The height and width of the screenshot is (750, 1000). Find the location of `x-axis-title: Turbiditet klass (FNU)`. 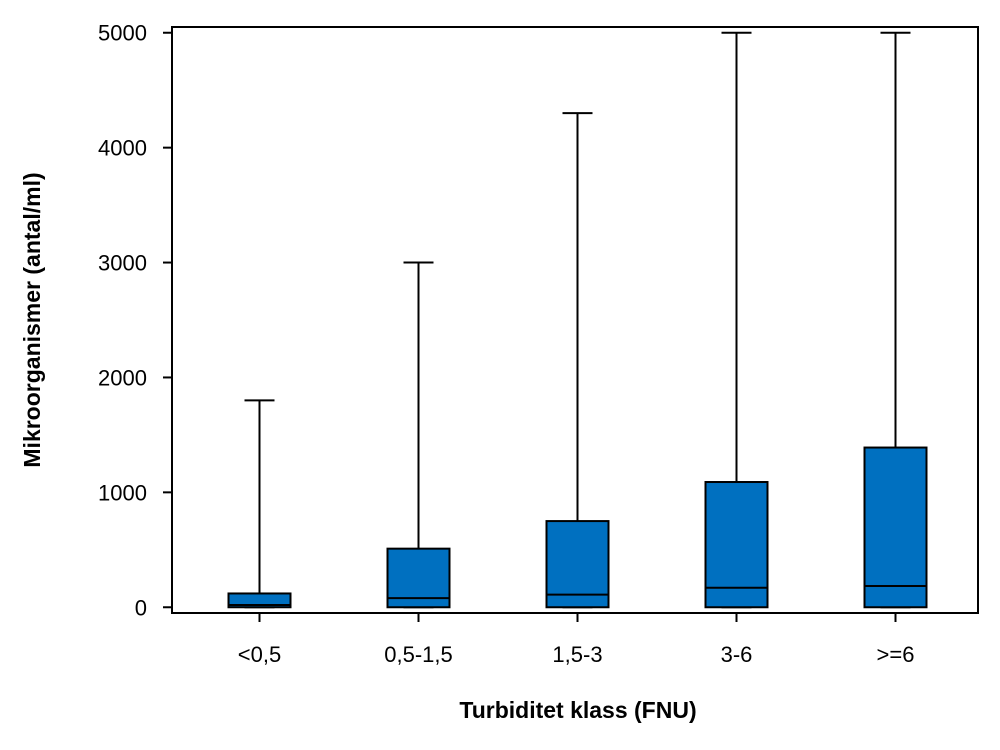

x-axis-title: Turbiditet klass (FNU) is located at coordinates (577, 710).